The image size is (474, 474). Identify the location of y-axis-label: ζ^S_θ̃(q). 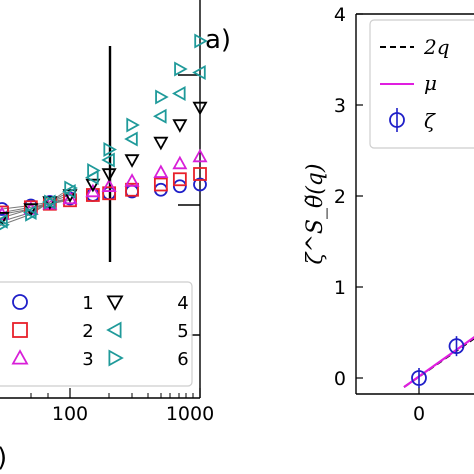
(315, 214).